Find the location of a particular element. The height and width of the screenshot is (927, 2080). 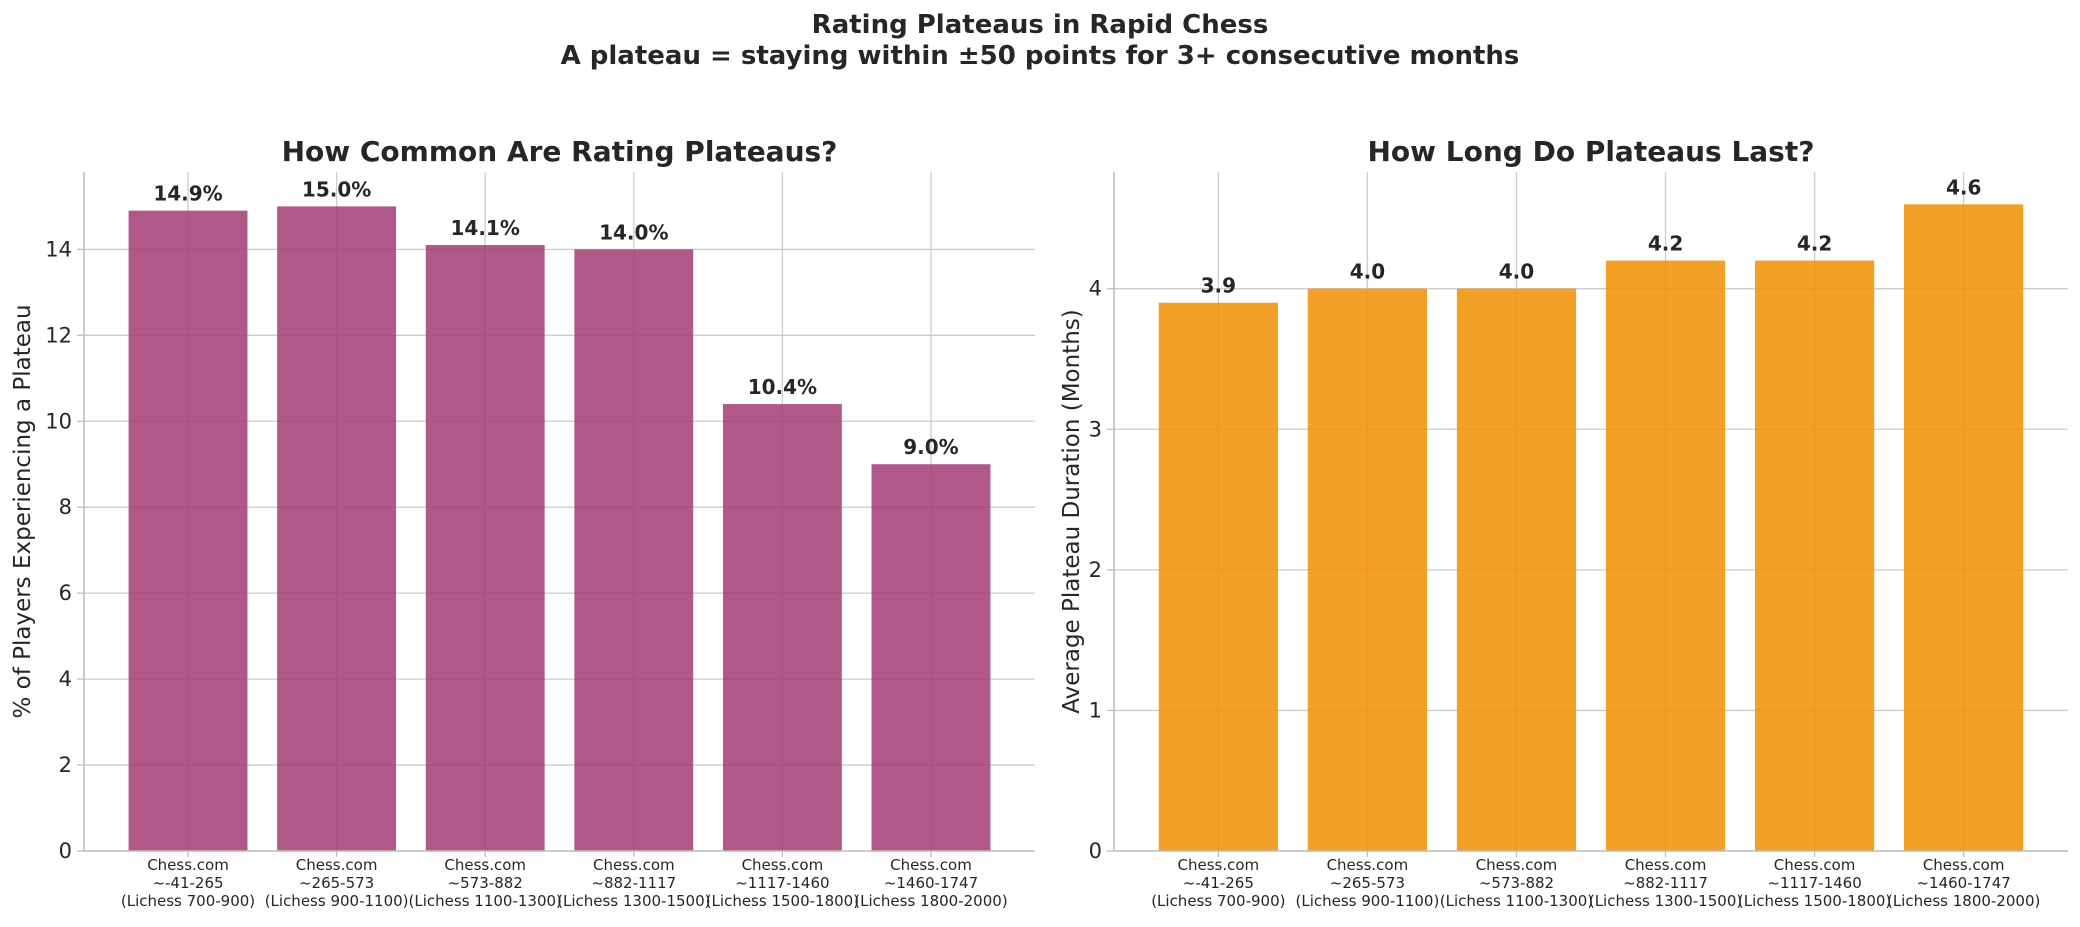

bar-value-label-2-5: 4.2 is located at coordinates (1814, 244).